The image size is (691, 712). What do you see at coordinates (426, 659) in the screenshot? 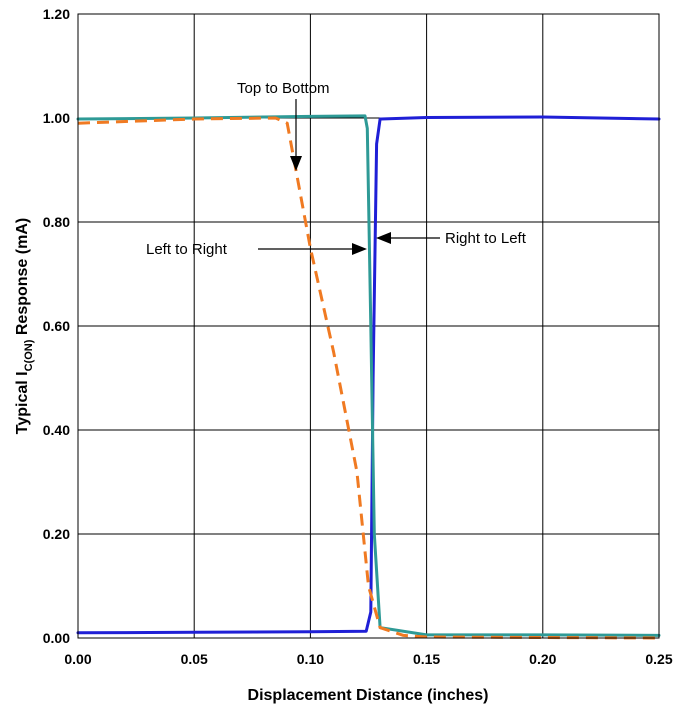
I see `x-tick-label: 0.15` at bounding box center [426, 659].